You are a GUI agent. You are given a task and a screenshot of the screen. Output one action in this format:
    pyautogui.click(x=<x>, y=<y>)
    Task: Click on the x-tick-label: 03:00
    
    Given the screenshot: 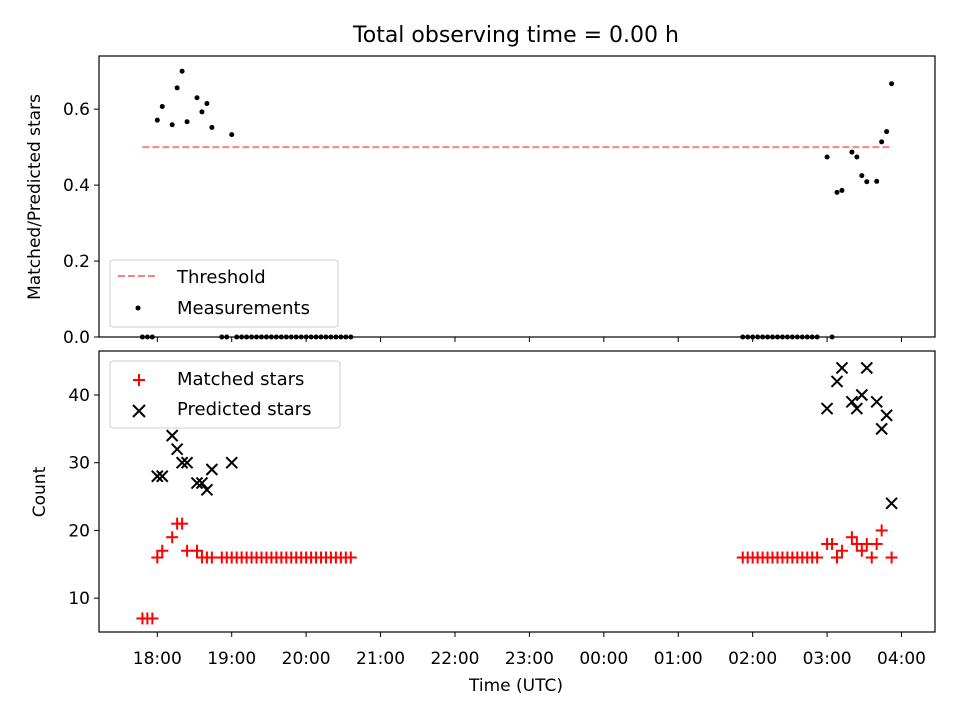 What is the action you would take?
    pyautogui.click(x=827, y=659)
    